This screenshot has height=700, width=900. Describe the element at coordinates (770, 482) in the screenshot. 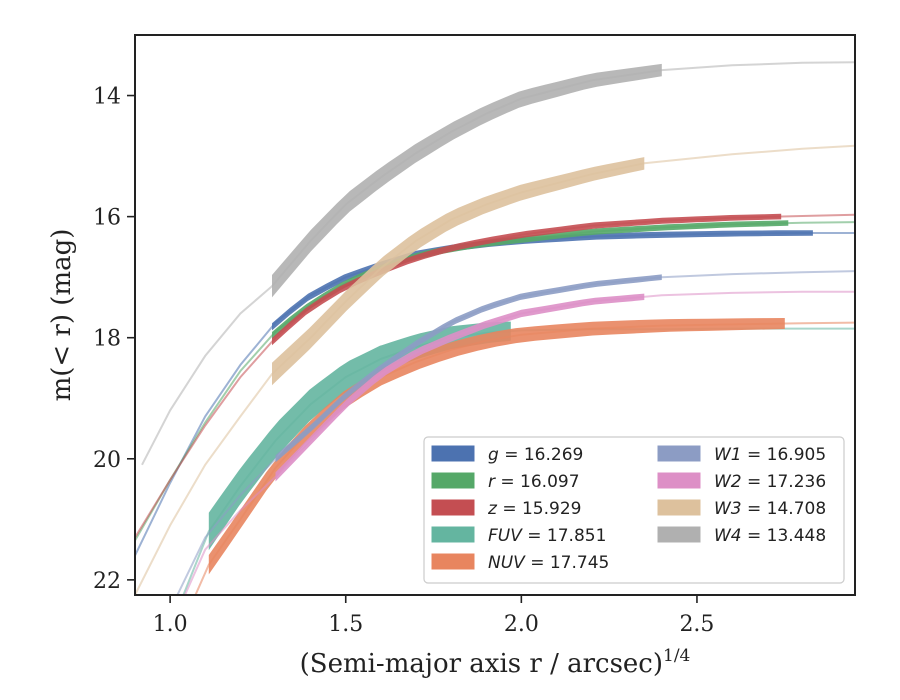

I see `legend-label: W2 = 17.236` at that location.